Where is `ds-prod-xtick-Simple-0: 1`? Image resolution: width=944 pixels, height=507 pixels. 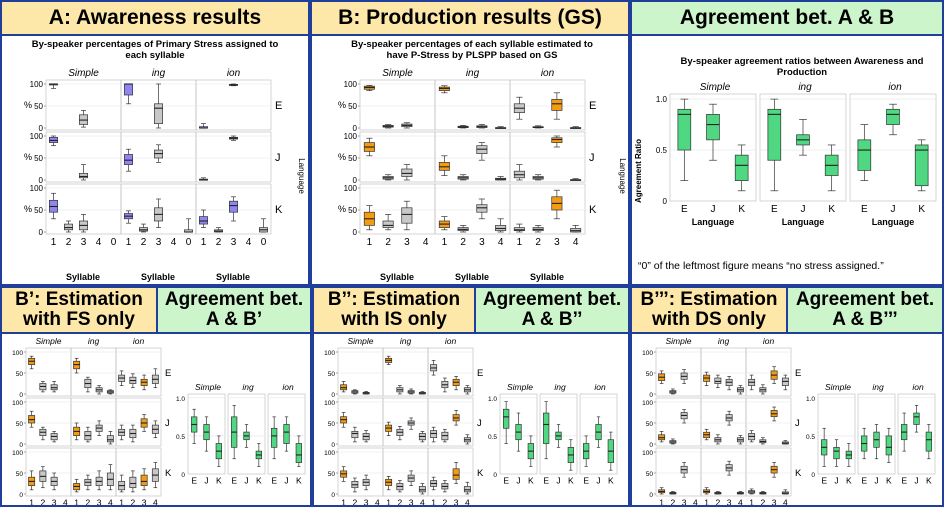 ds-prod-xtick-Simple-0: 1 is located at coordinates (661, 502).